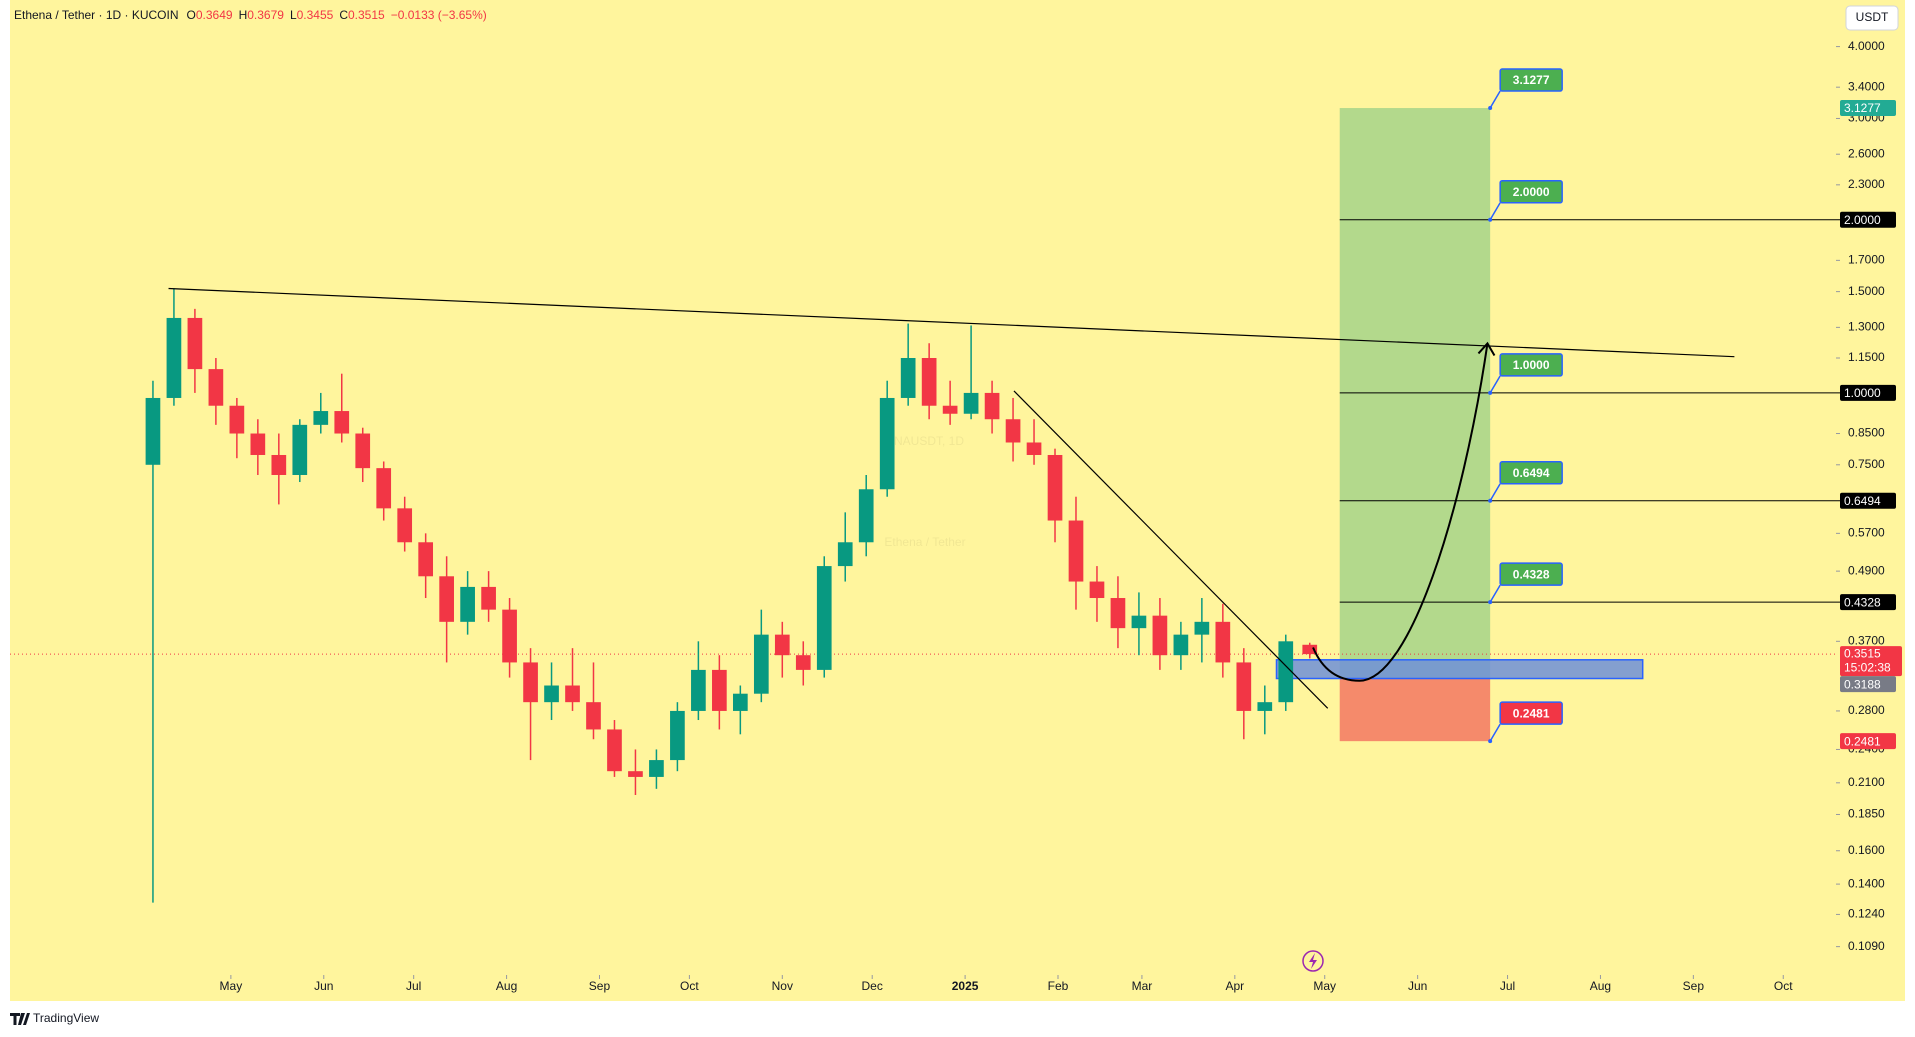 The height and width of the screenshot is (1037, 1915). I want to click on y-tick-label: 0.7500, so click(1866, 464).